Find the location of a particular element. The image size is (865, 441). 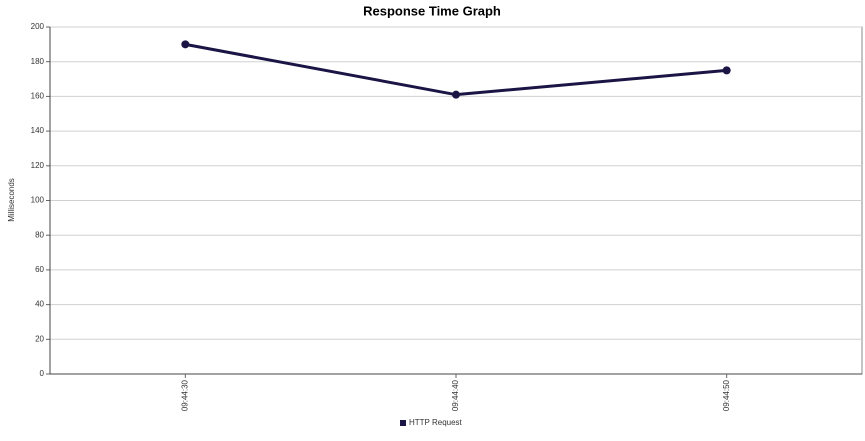

x-tick-label: 09:44:50 is located at coordinates (726, 395).